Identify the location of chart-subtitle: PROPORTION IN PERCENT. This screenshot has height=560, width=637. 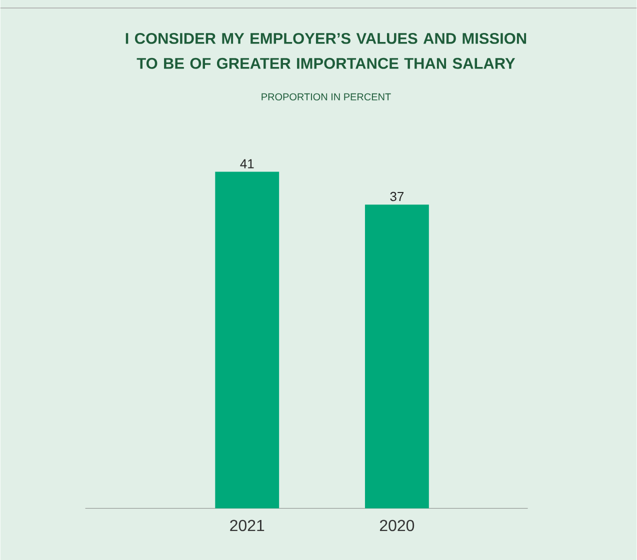
(326, 96).